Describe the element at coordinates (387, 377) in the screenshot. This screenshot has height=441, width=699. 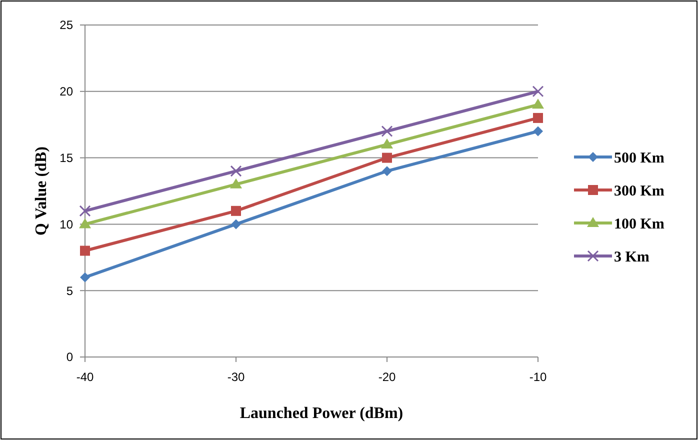
I see `x-tick-label: -20` at that location.